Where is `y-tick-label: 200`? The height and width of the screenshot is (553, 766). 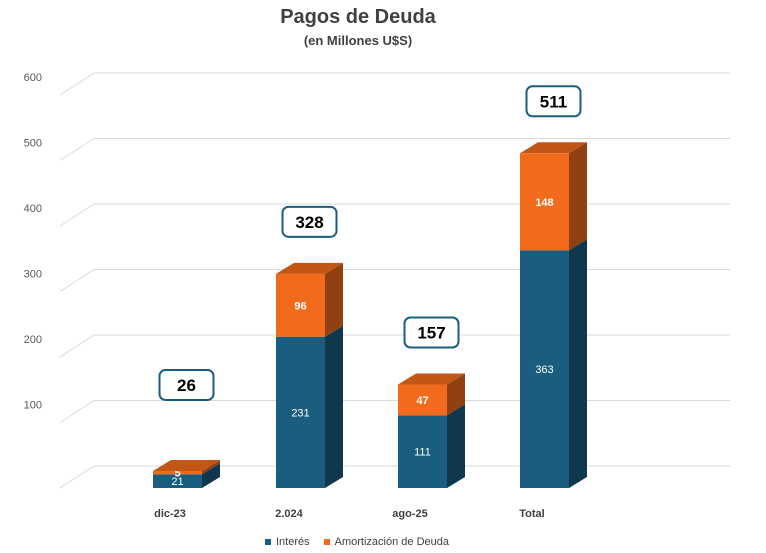 y-tick-label: 200 is located at coordinates (33, 340).